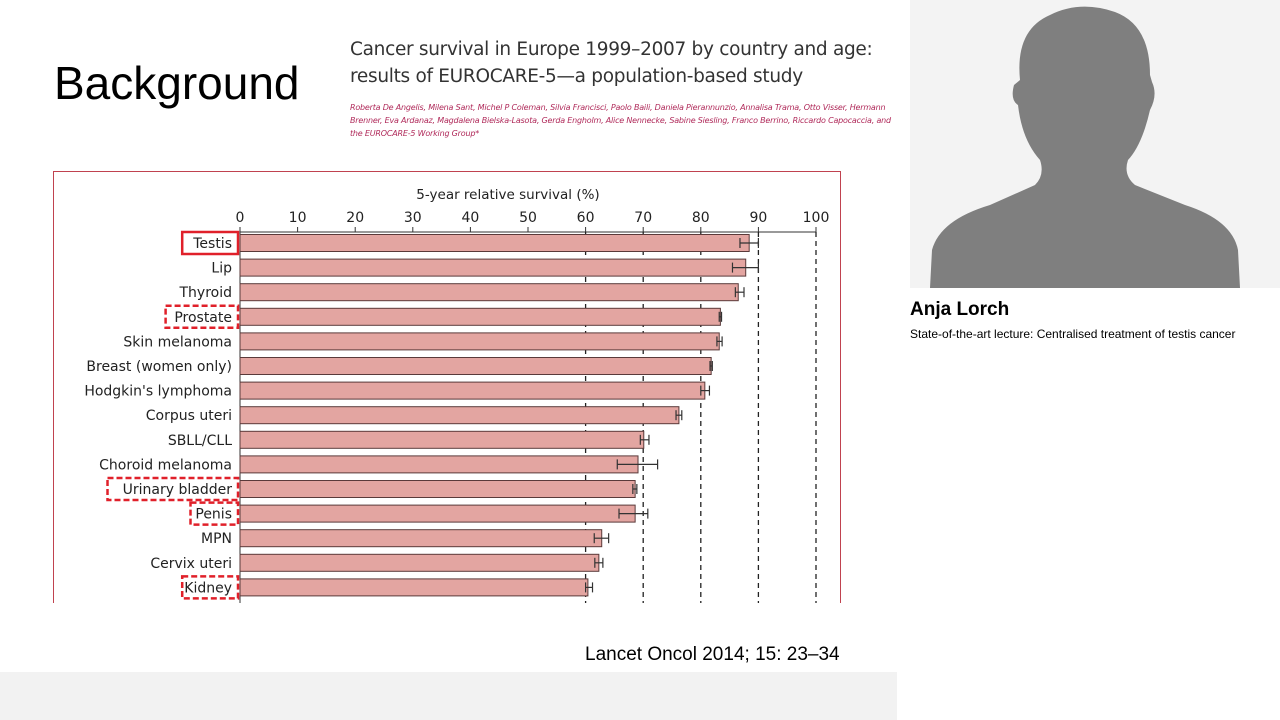  What do you see at coordinates (240, 218) in the screenshot?
I see `x-tick-label: 0` at bounding box center [240, 218].